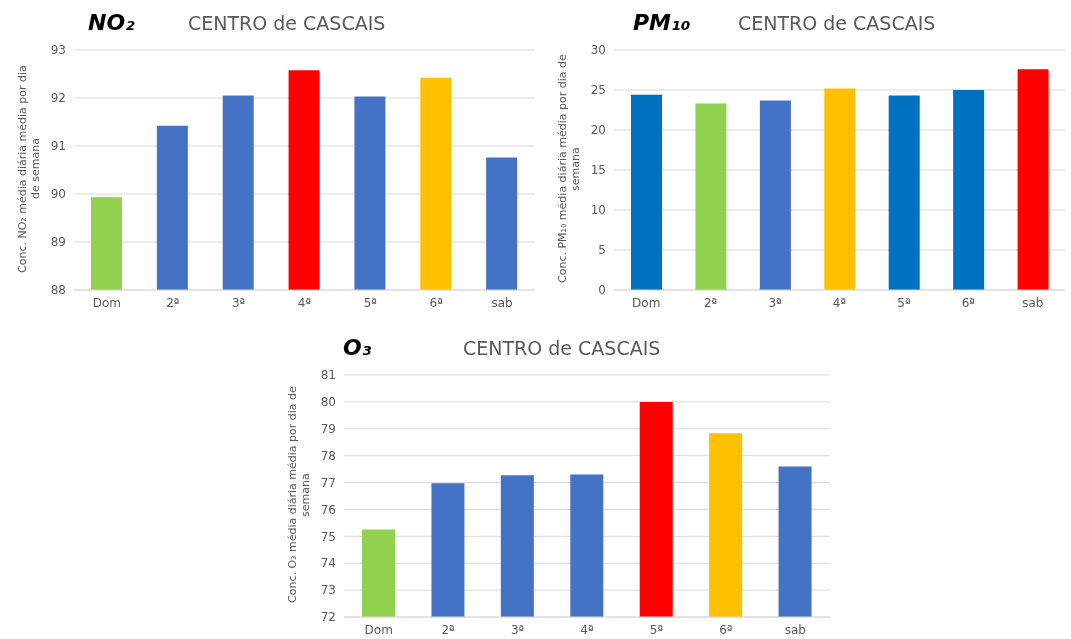 The height and width of the screenshot is (639, 1071). I want to click on y-tick-label: 89, so click(58, 242).